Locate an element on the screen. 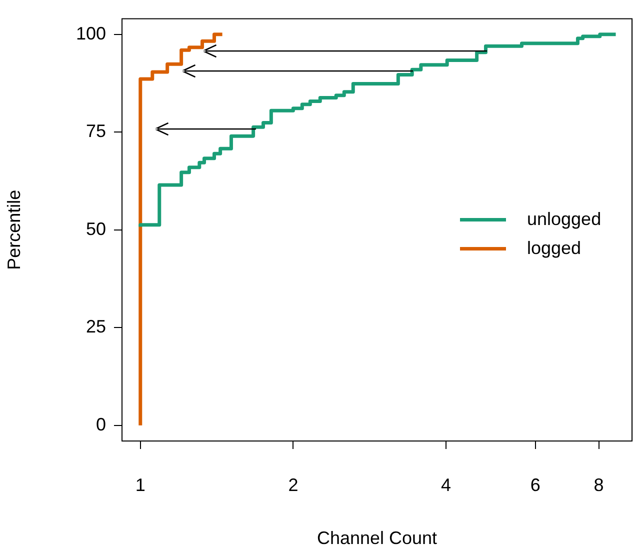 This screenshot has height=554, width=633. y-tick-label: 25 is located at coordinates (96, 326).